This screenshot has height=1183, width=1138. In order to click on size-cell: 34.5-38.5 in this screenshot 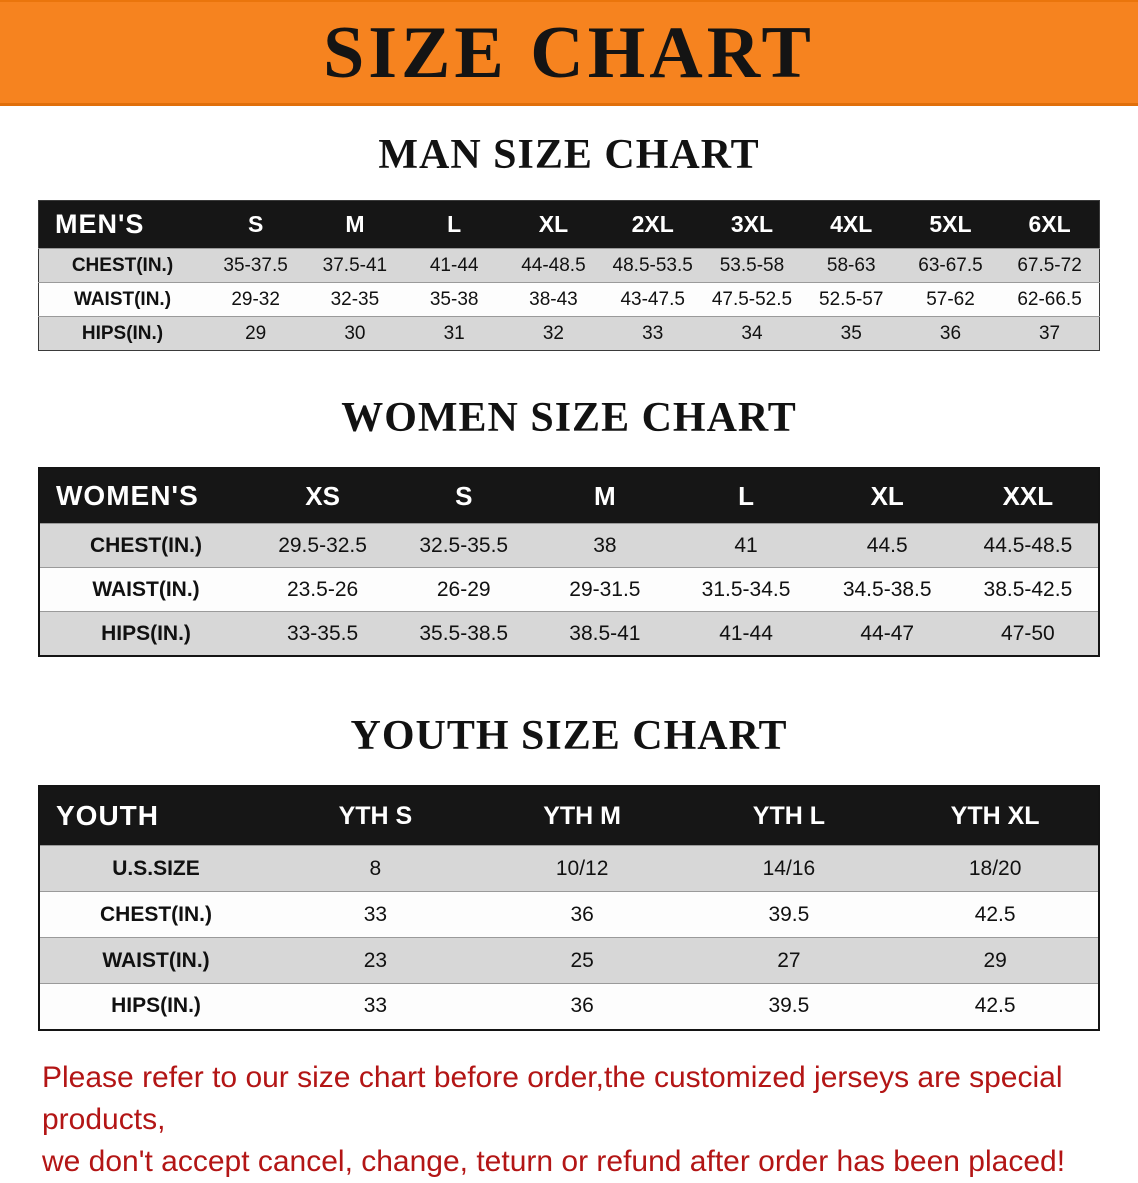, I will do `click(887, 589)`.